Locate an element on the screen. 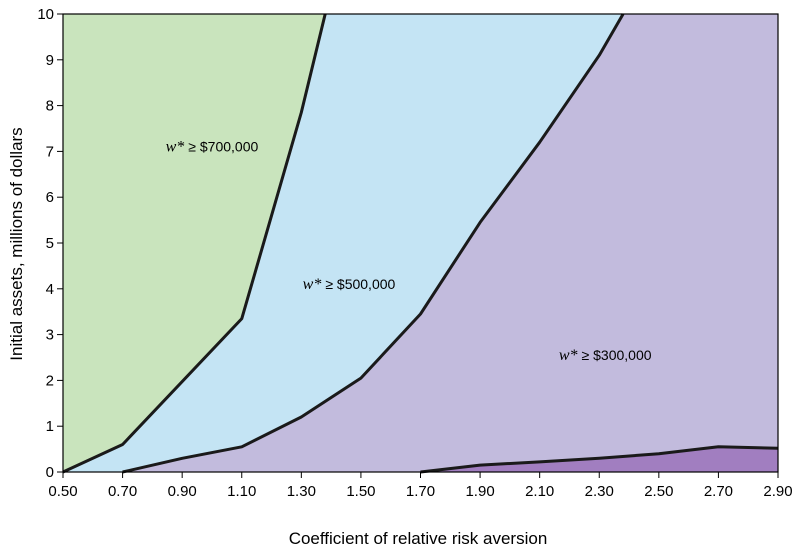  y-axis-ticks: 0 1 2 3 4 5 6 7 8 9 10 is located at coordinates (50, 243).